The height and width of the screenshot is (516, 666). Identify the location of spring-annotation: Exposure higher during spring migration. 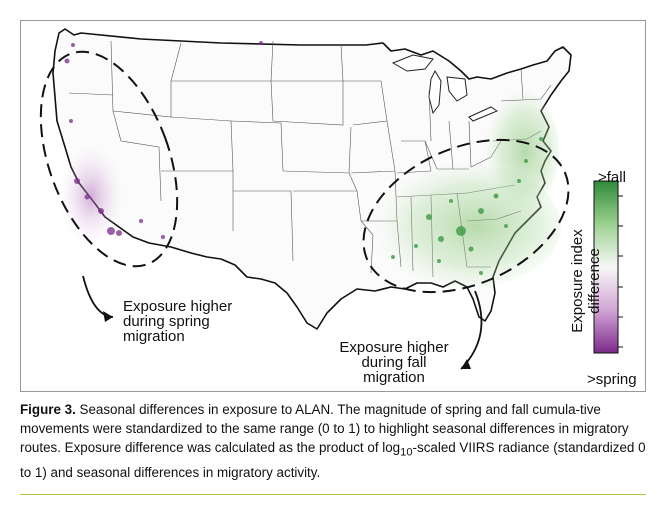
(177, 321).